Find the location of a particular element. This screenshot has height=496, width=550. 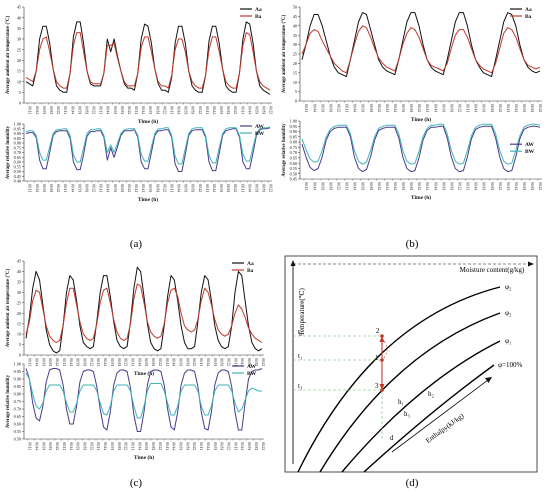

x-axis-label: Time (h) is located at coordinates (148, 199).